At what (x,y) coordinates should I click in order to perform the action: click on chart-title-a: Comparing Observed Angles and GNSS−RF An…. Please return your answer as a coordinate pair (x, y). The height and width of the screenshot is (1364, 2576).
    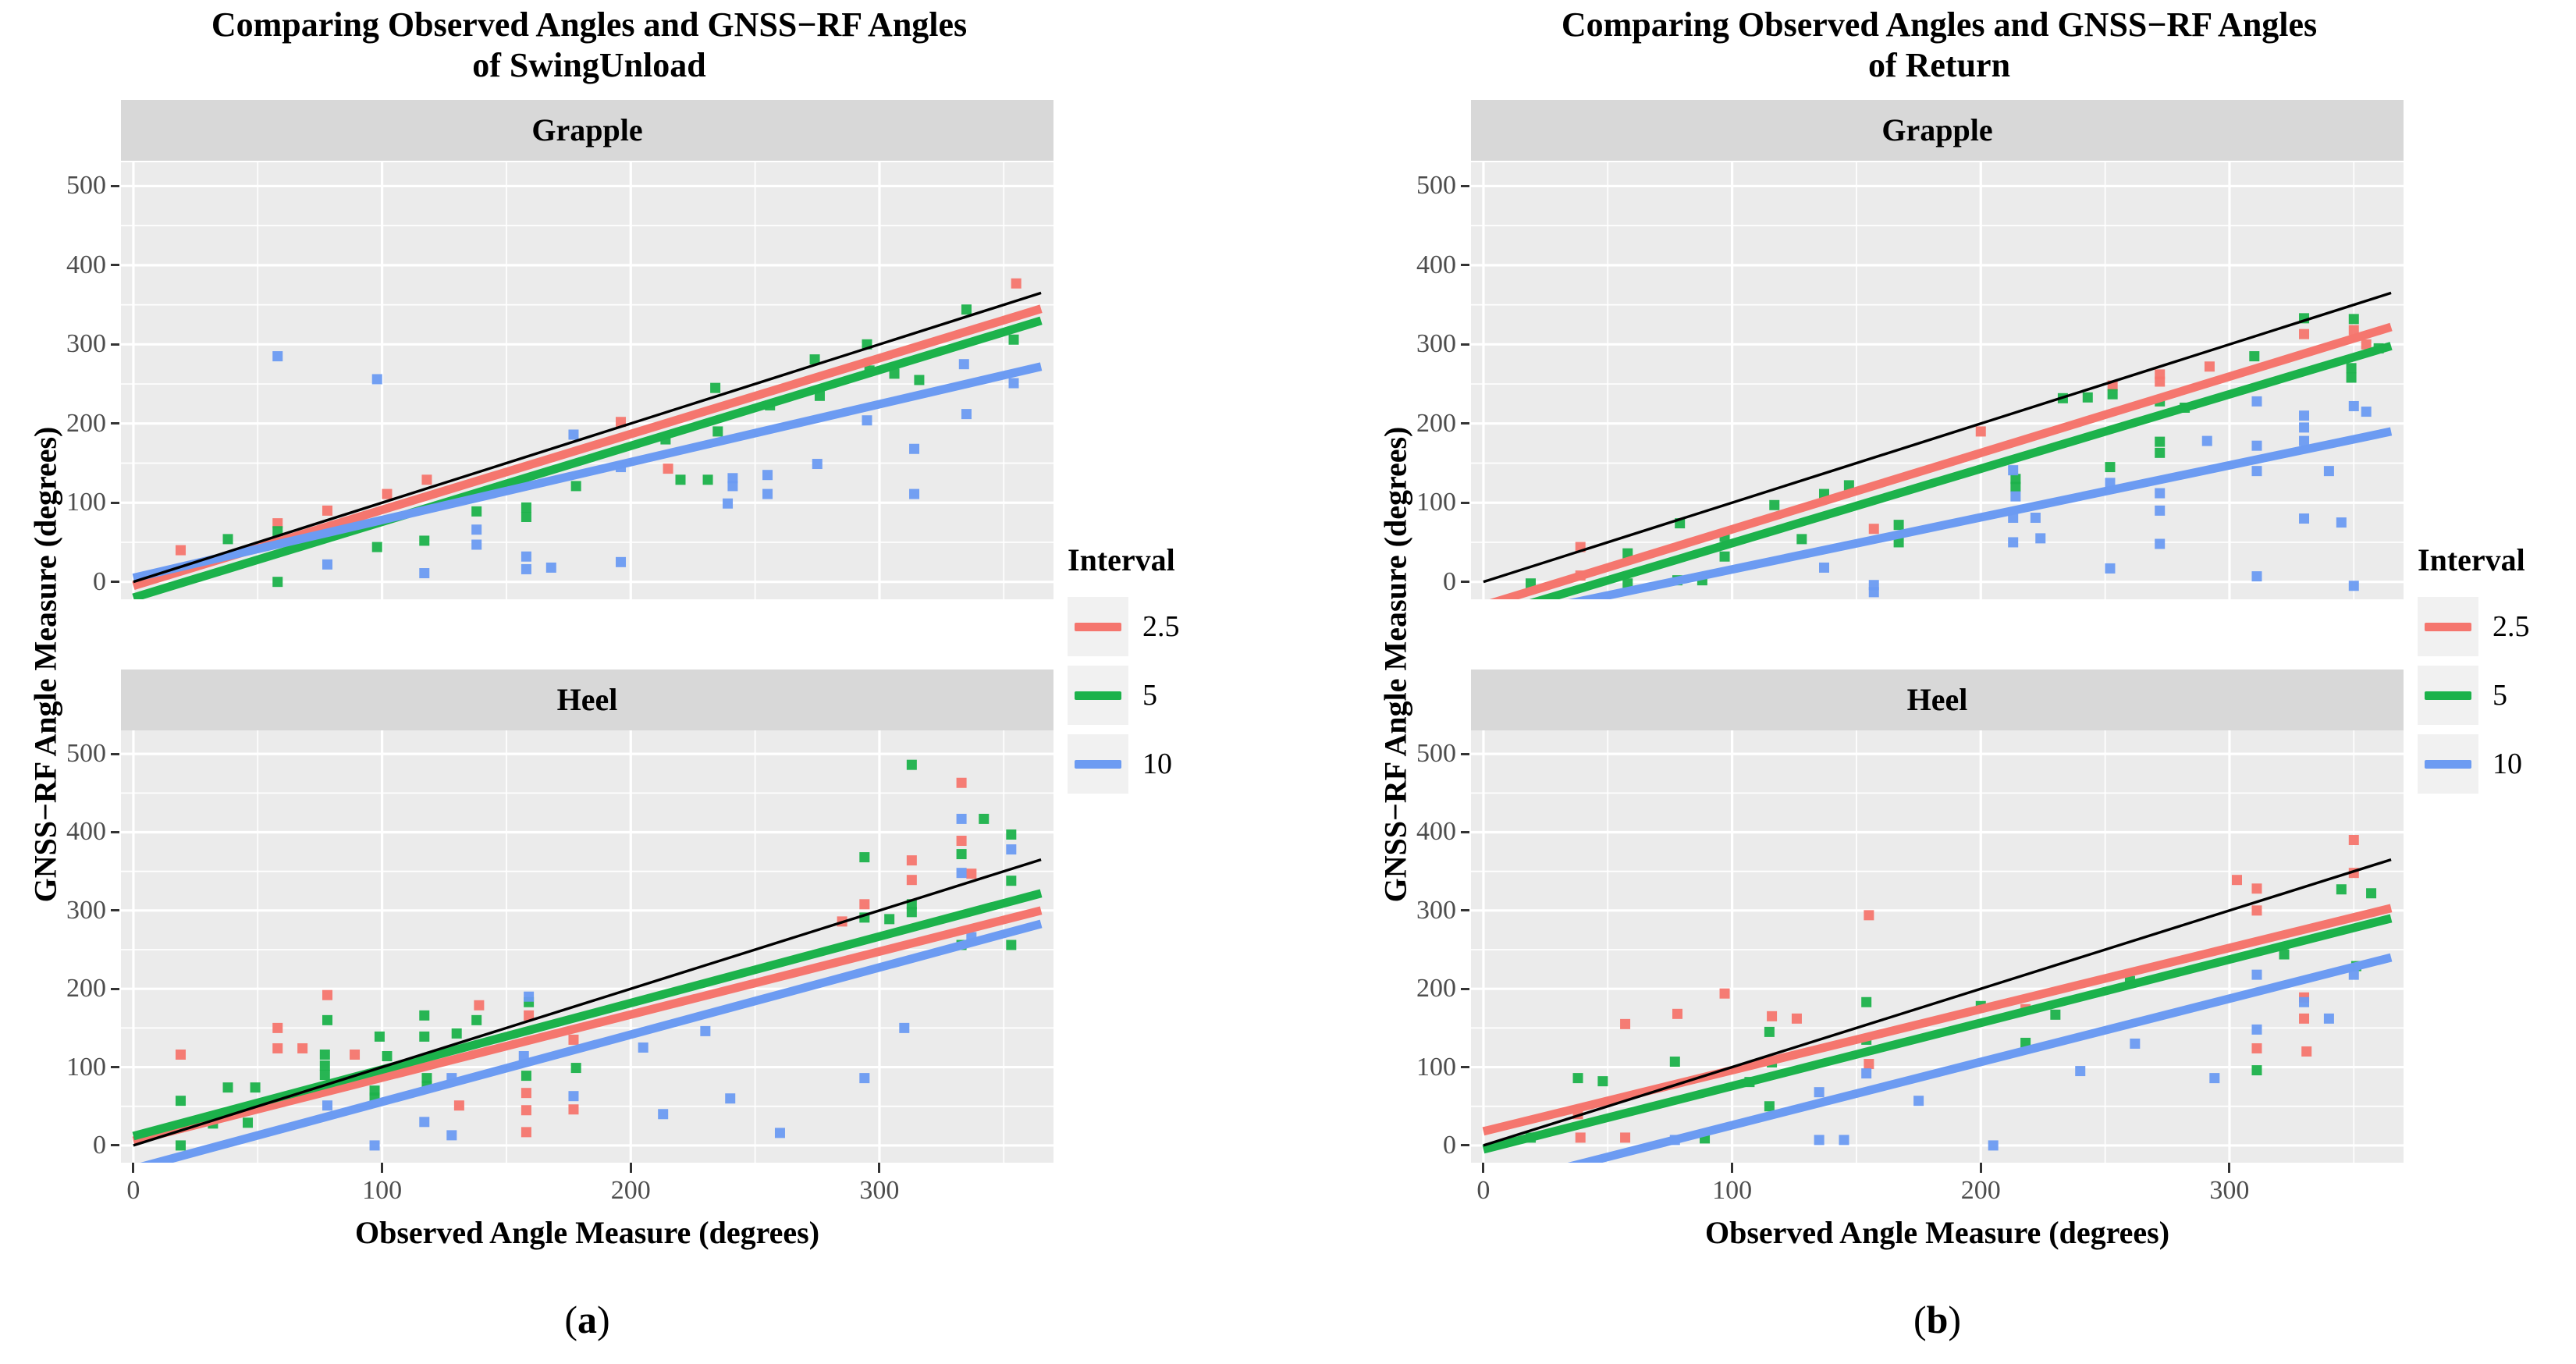
    Looking at the image, I should click on (589, 45).